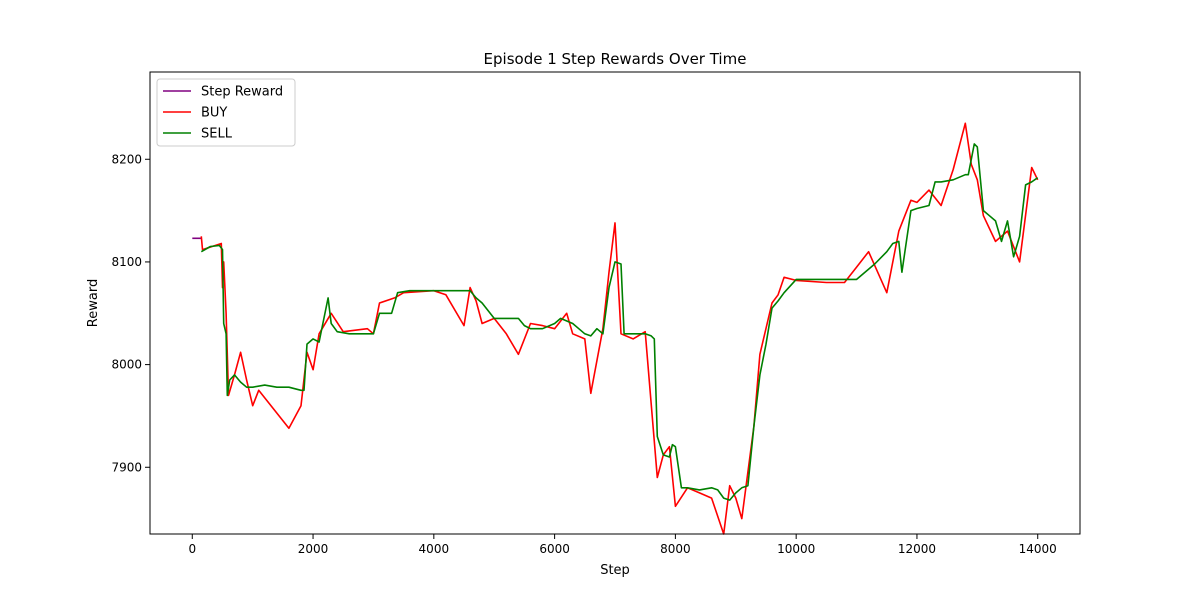  What do you see at coordinates (1038, 549) in the screenshot?
I see `x-tick-label: 14000` at bounding box center [1038, 549].